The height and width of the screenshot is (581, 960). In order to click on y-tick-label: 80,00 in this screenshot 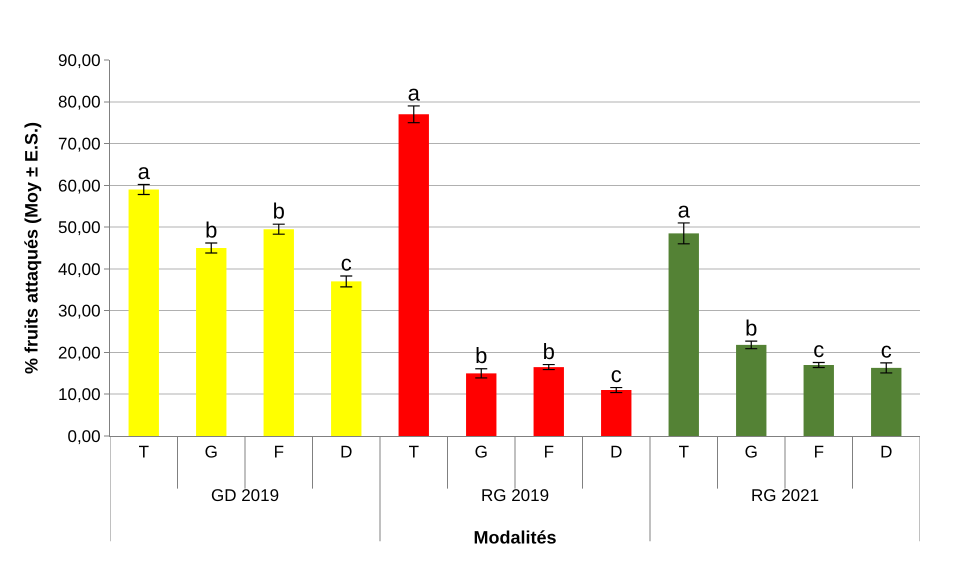, I will do `click(79, 102)`.